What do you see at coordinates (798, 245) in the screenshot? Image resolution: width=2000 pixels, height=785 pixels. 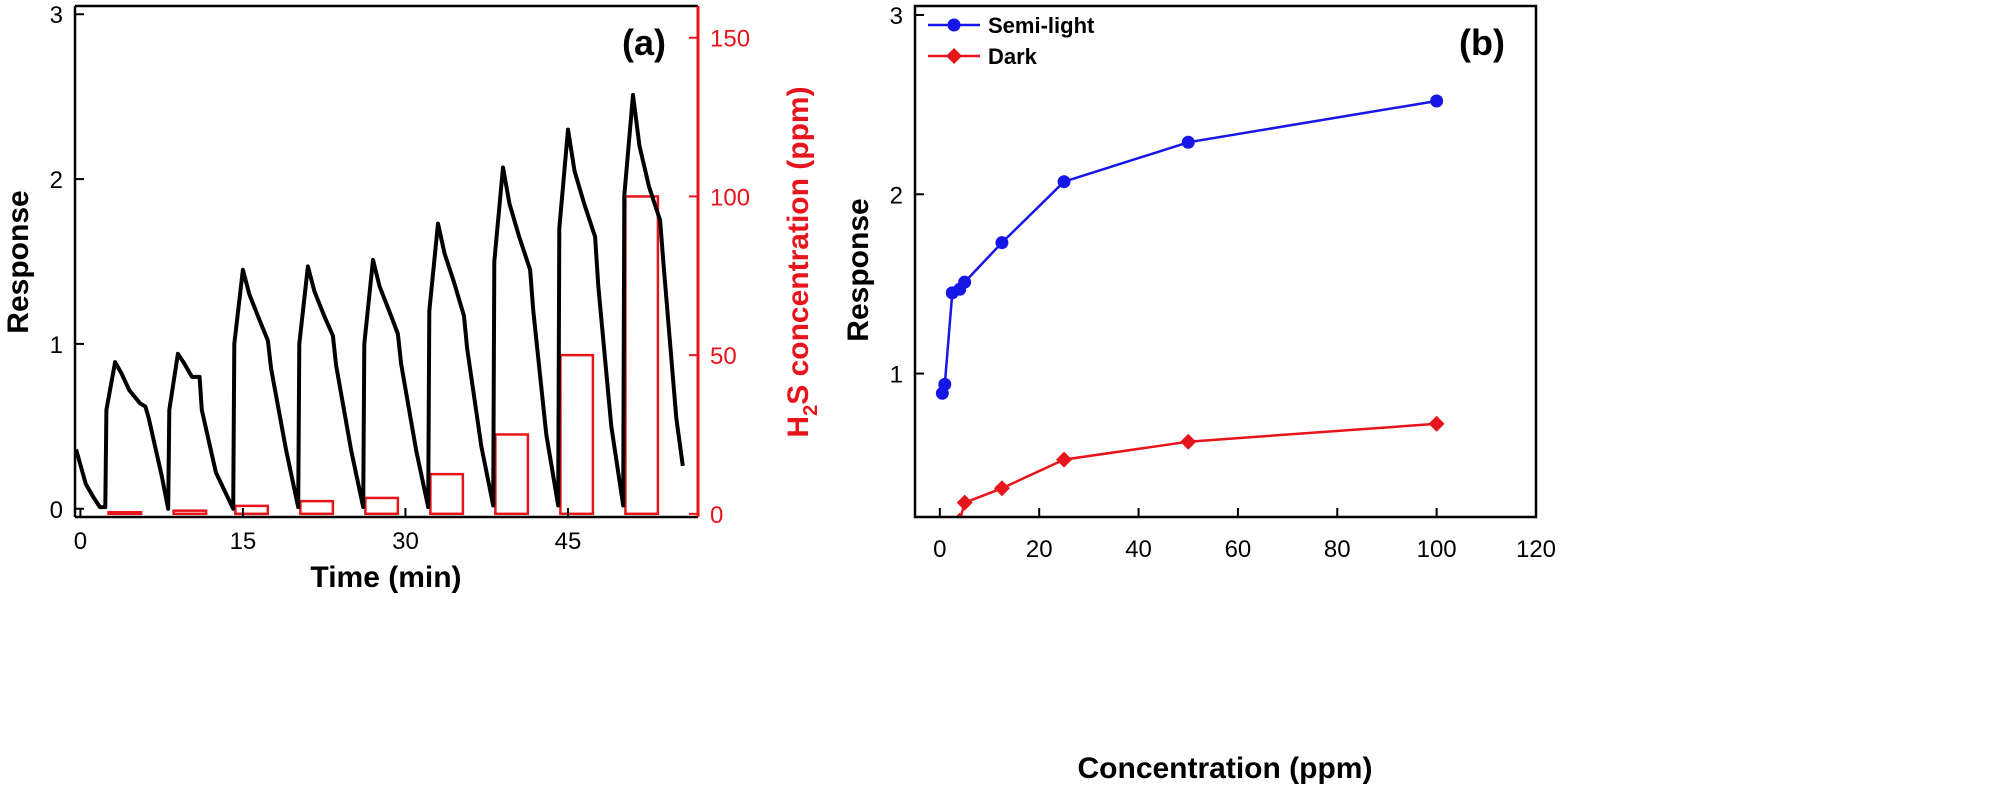 I see `y2-label-rest: S concentration (ppm)` at bounding box center [798, 245].